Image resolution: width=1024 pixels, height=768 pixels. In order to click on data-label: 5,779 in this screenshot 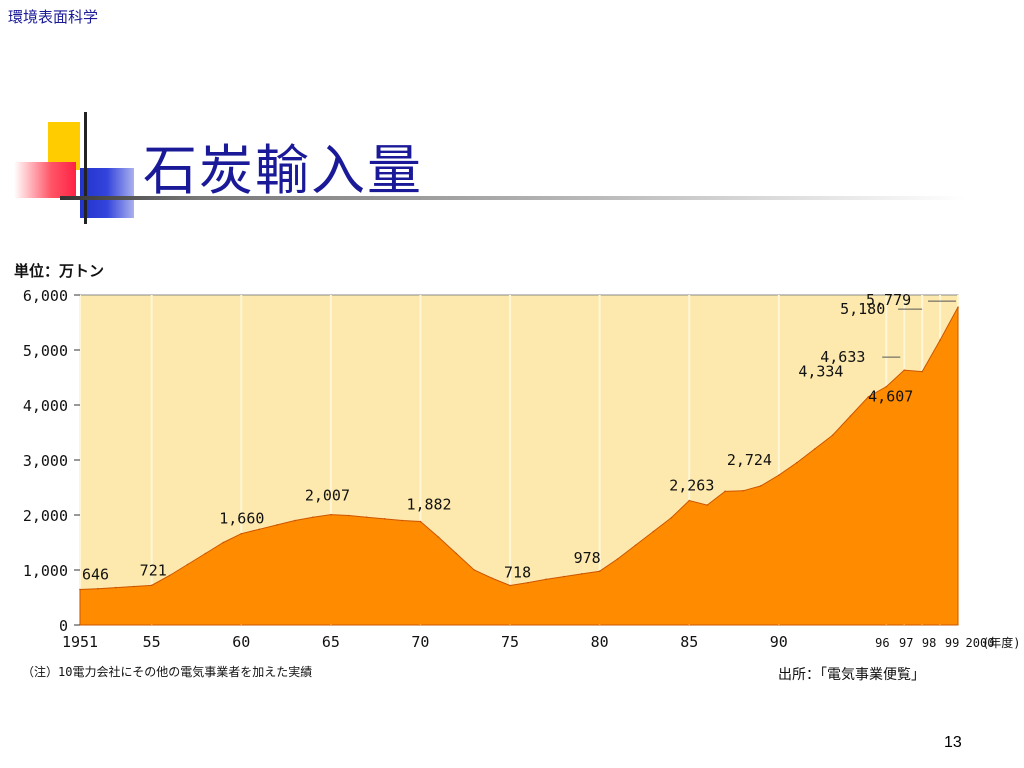, I will do `click(888, 300)`.